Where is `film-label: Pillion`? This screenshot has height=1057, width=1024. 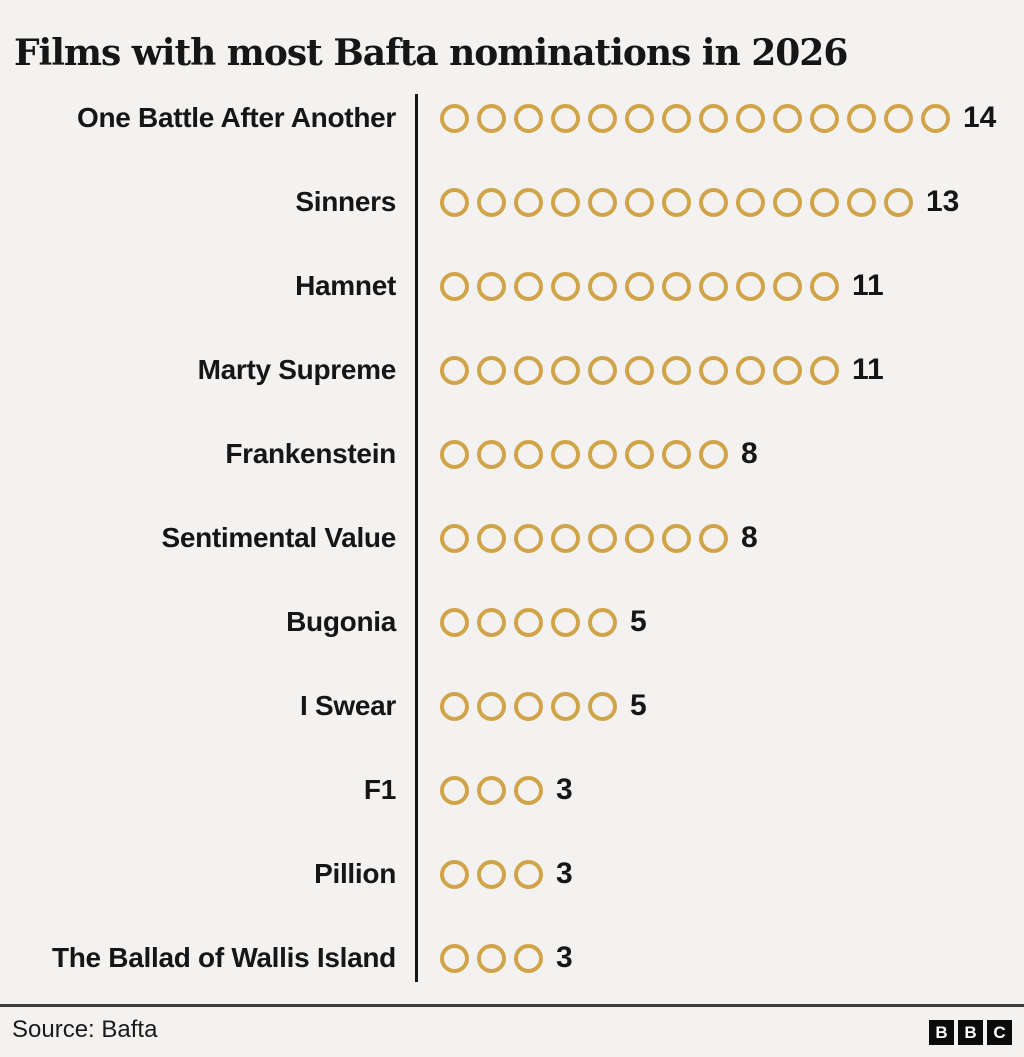
film-label: Pillion is located at coordinates (355, 873).